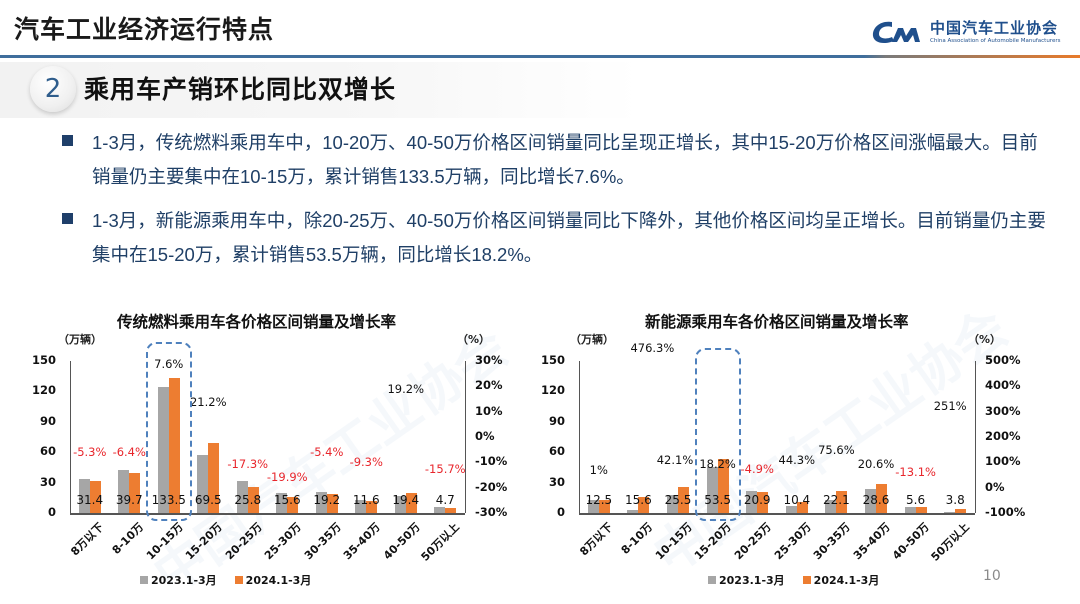 This screenshot has height=604, width=1080. What do you see at coordinates (1003, 410) in the screenshot?
I see `right-axis-tick: 300%` at bounding box center [1003, 410].